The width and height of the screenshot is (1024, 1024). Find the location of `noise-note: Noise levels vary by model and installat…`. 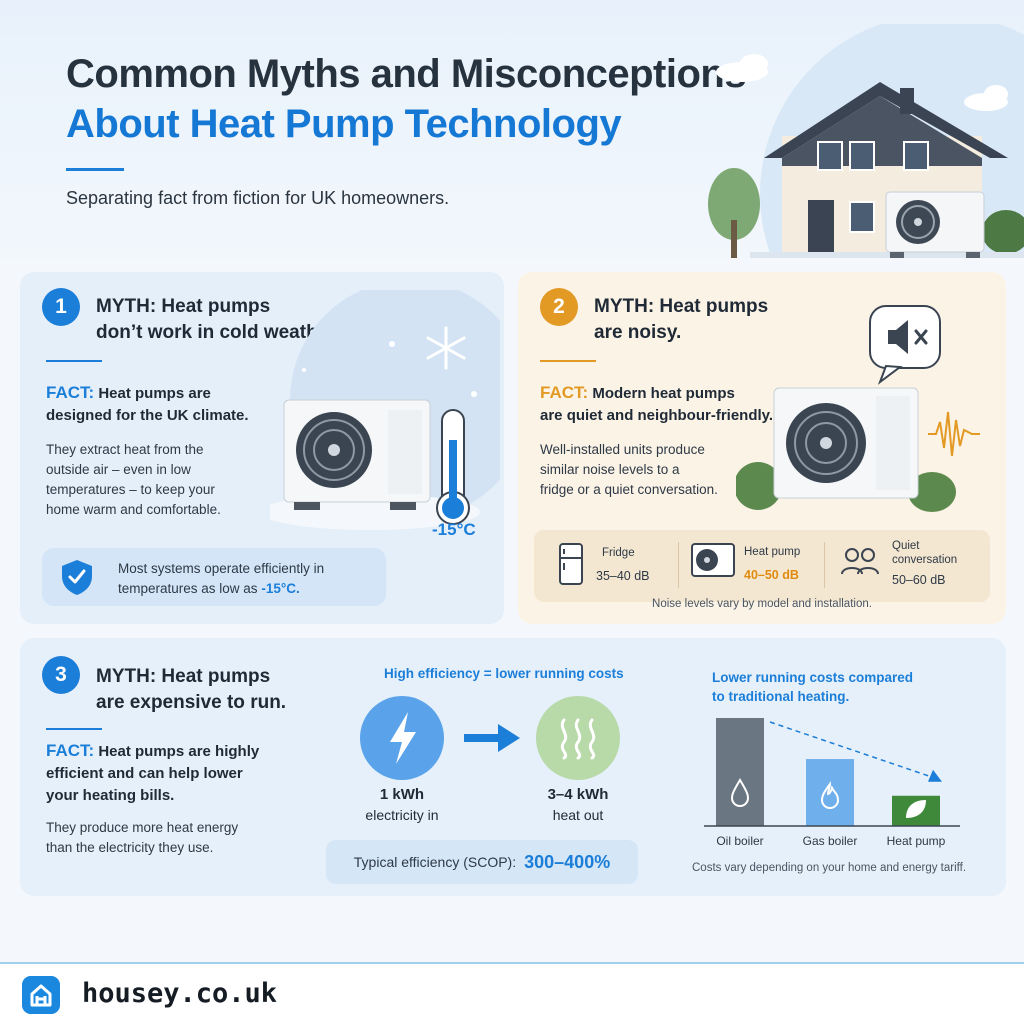

noise-note: Noise levels vary by model and installat… is located at coordinates (762, 604).